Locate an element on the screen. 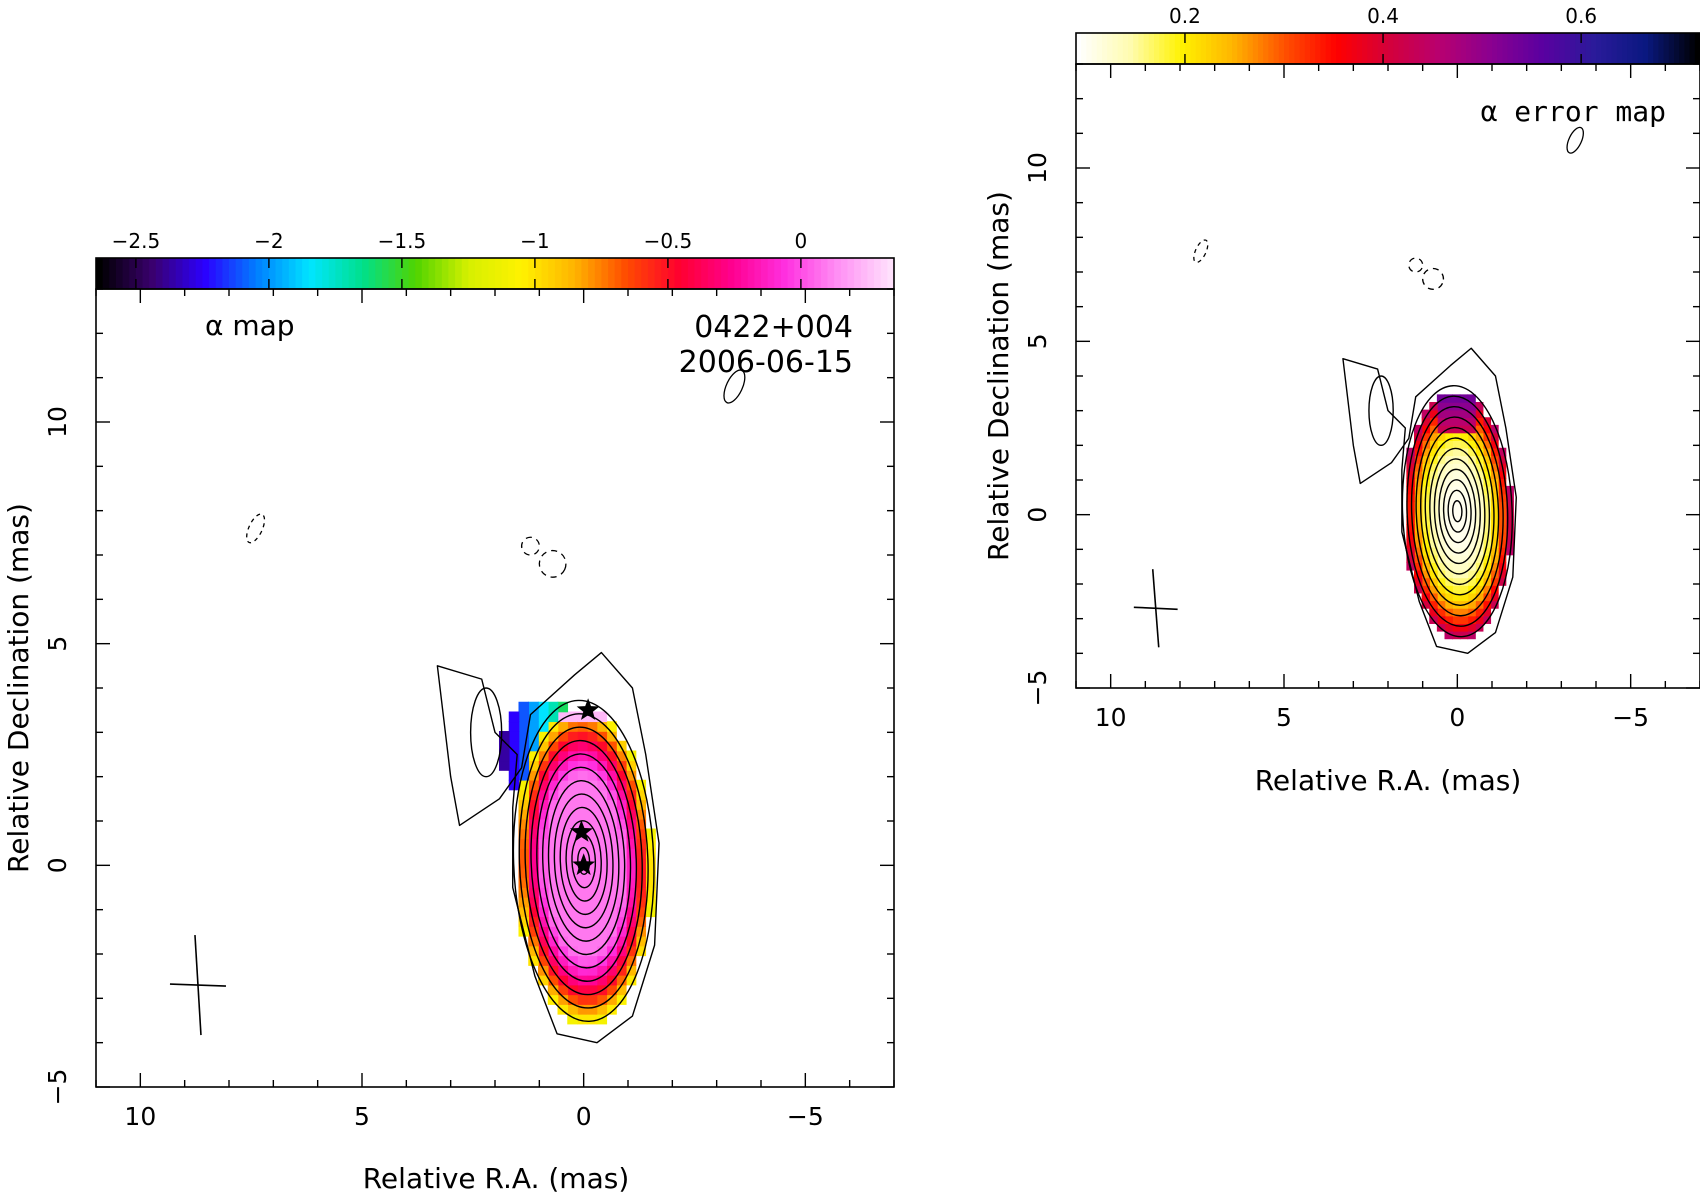 Image resolution: width=1700 pixels, height=1197 pixels. alpha-map-y-tick-label: 0 is located at coordinates (57, 865).